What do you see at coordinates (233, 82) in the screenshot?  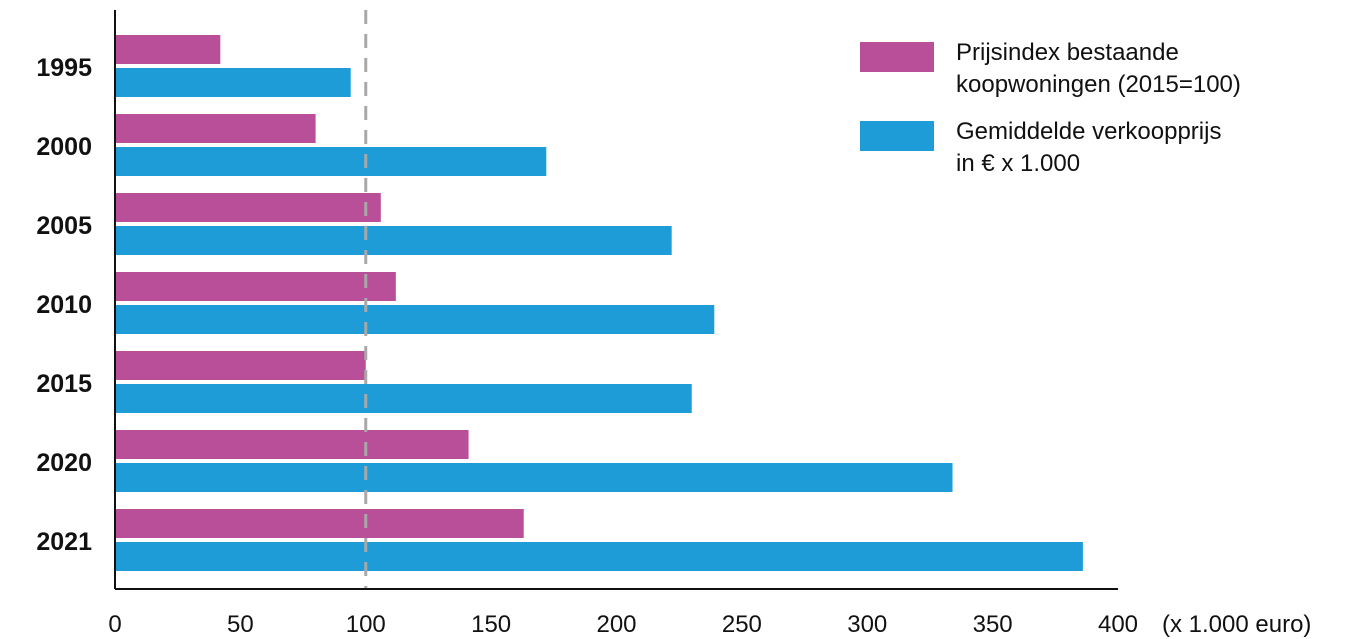 I see `bar-verkoopprijs-1995` at bounding box center [233, 82].